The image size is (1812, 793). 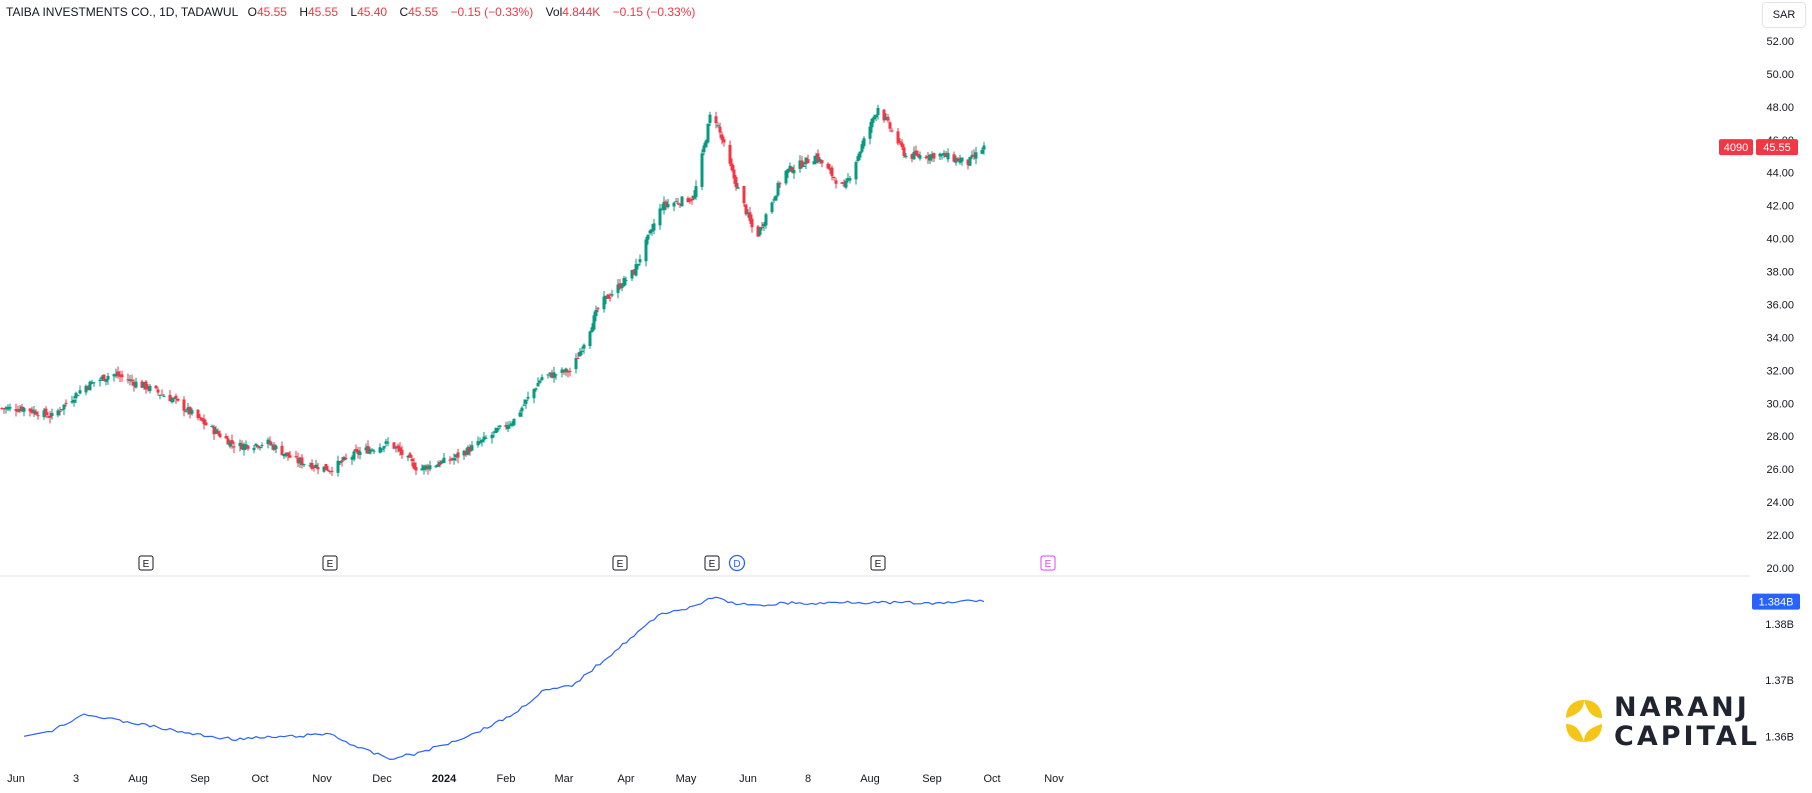 I want to click on time-tick-label: Oct, so click(x=991, y=779).